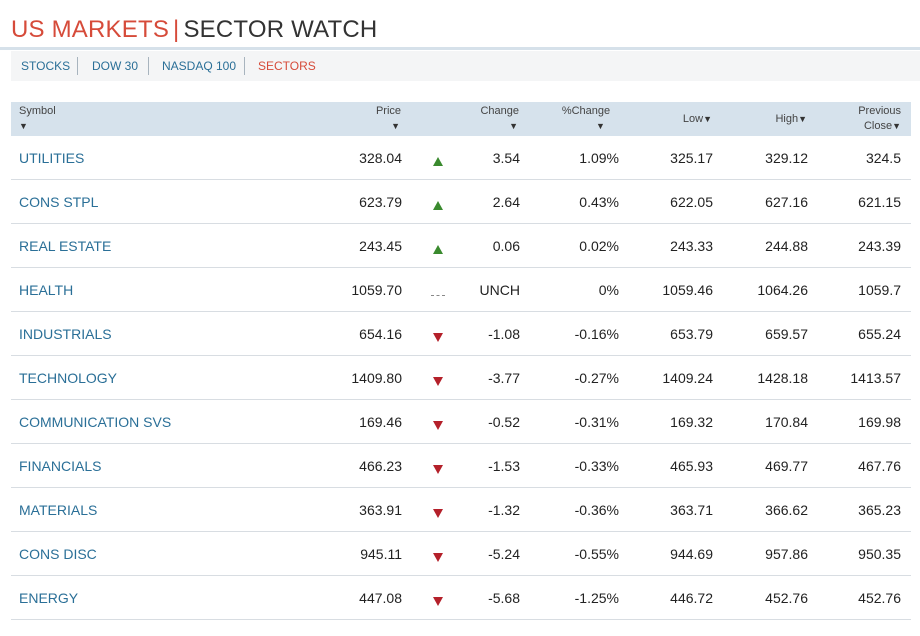  What do you see at coordinates (504, 466) in the screenshot?
I see `change-value: -1.53` at bounding box center [504, 466].